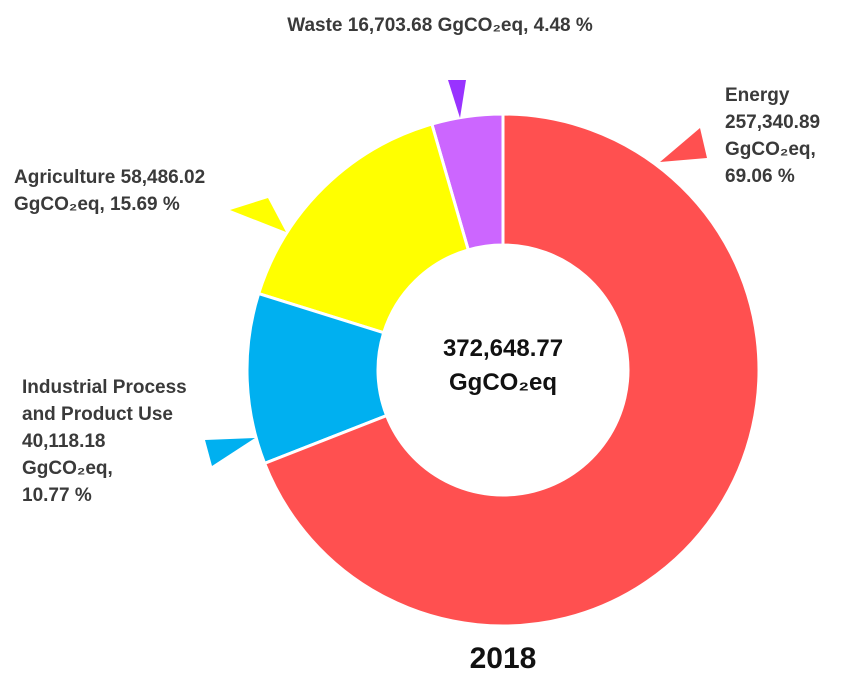 The height and width of the screenshot is (688, 853). Describe the element at coordinates (457, 99) in the screenshot. I see `pointer-waste` at that location.